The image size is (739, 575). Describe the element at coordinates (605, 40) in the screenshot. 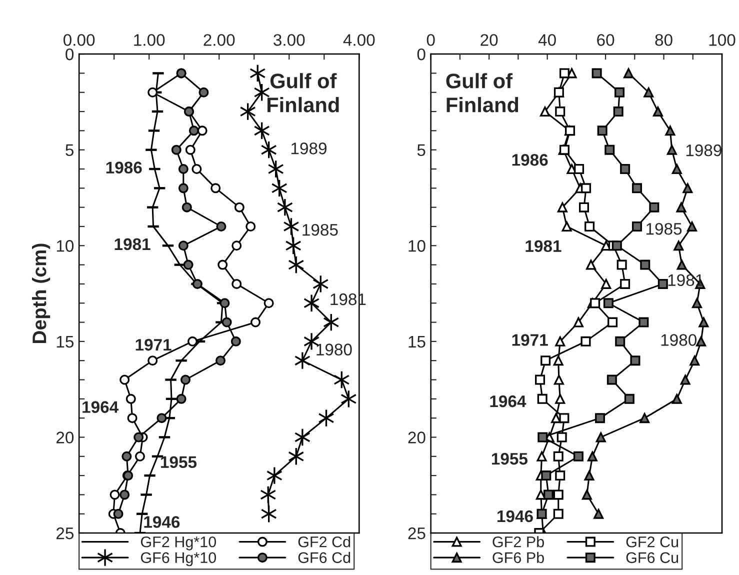

I see `x-tick-label: 60` at that location.